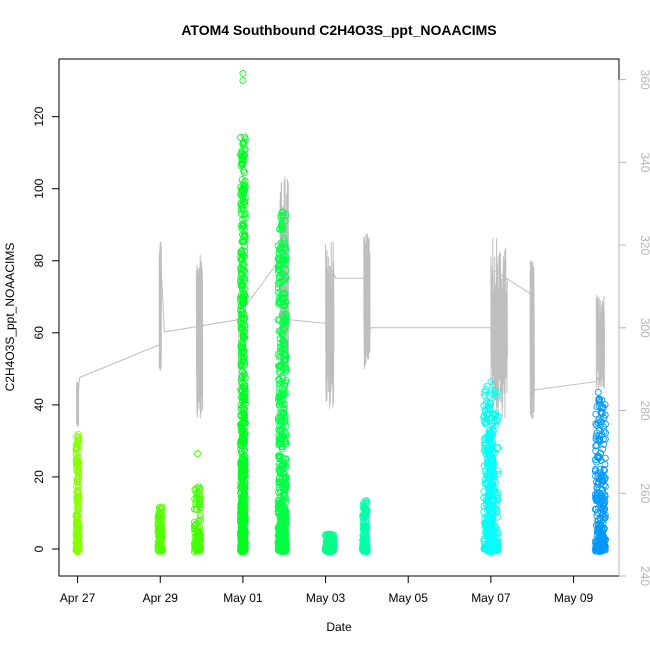 This screenshot has width=650, height=650. What do you see at coordinates (339, 627) in the screenshot?
I see `x-axis-label: Date` at bounding box center [339, 627].